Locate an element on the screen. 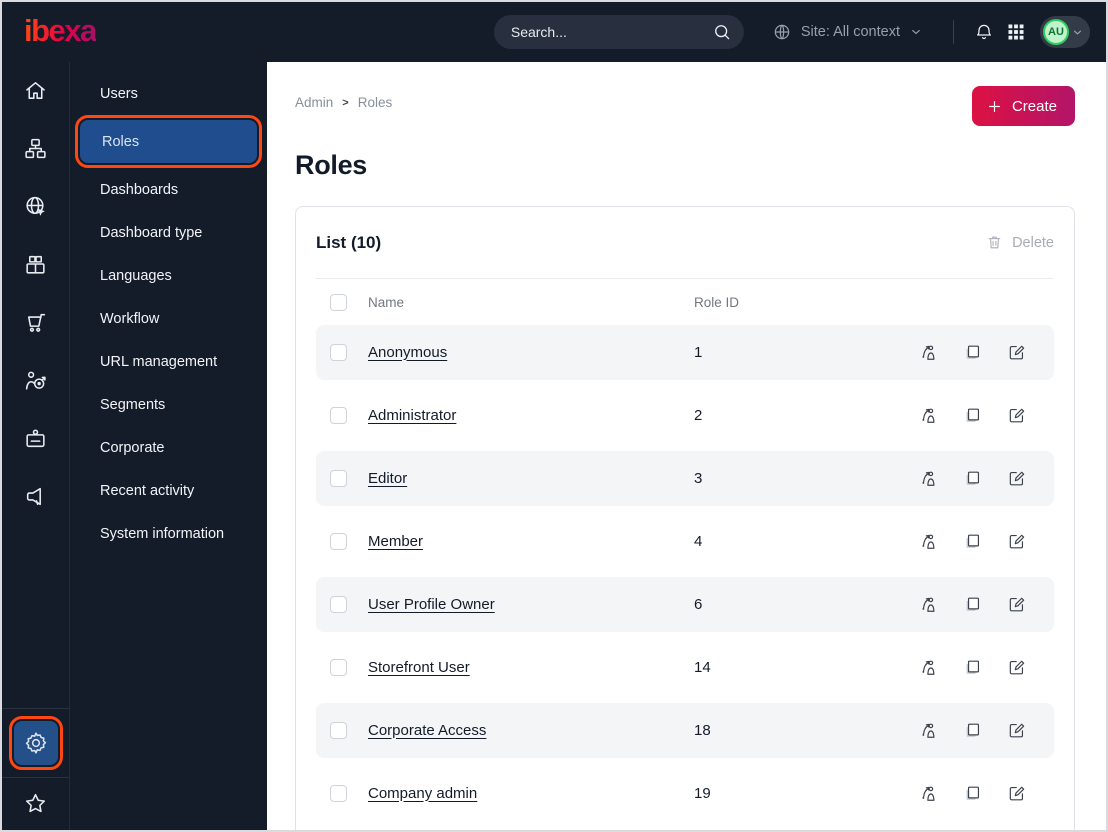 Image resolution: width=1108 pixels, height=832 pixels. settings-gear-icon is located at coordinates (35, 743).